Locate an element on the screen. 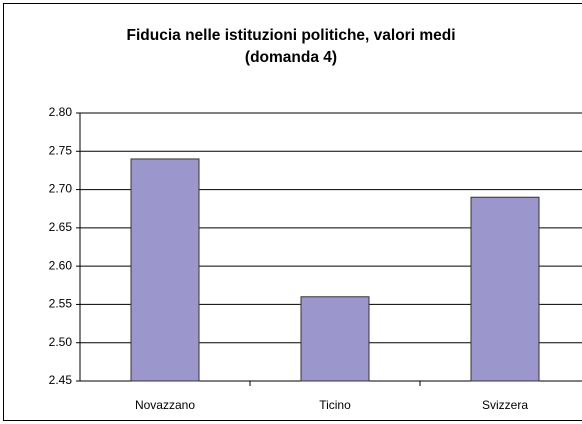 Image resolution: width=582 pixels, height=424 pixels. y-tick-label: 2.45 is located at coordinates (61, 380).